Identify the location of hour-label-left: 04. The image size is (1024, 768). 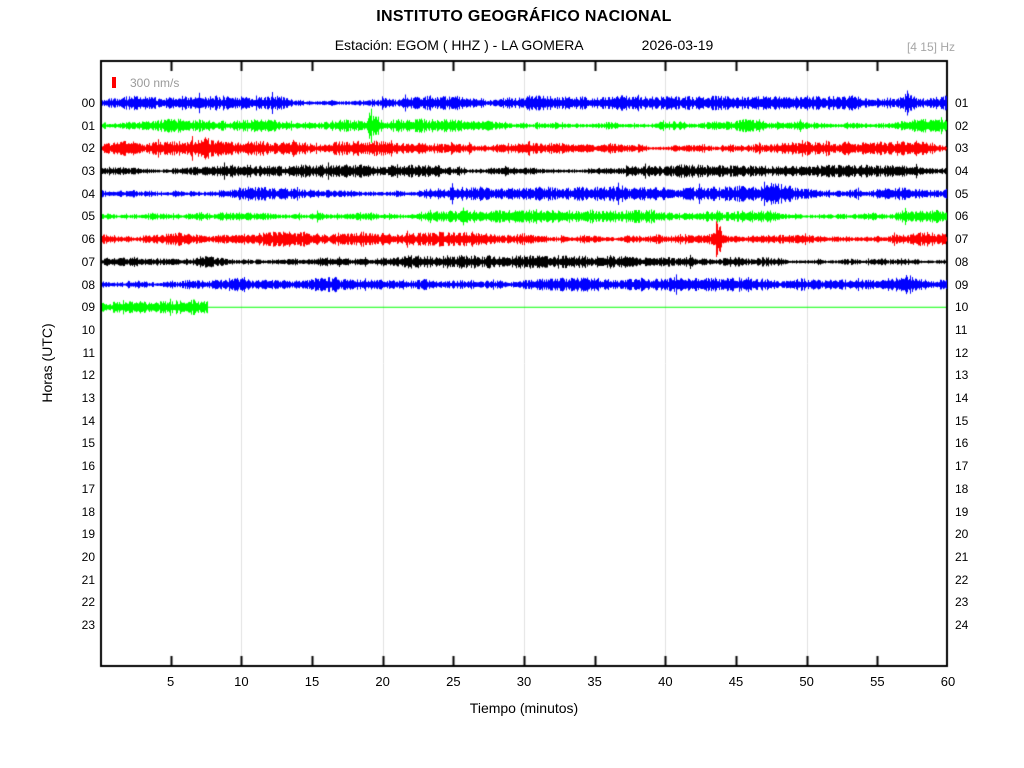
(88, 193).